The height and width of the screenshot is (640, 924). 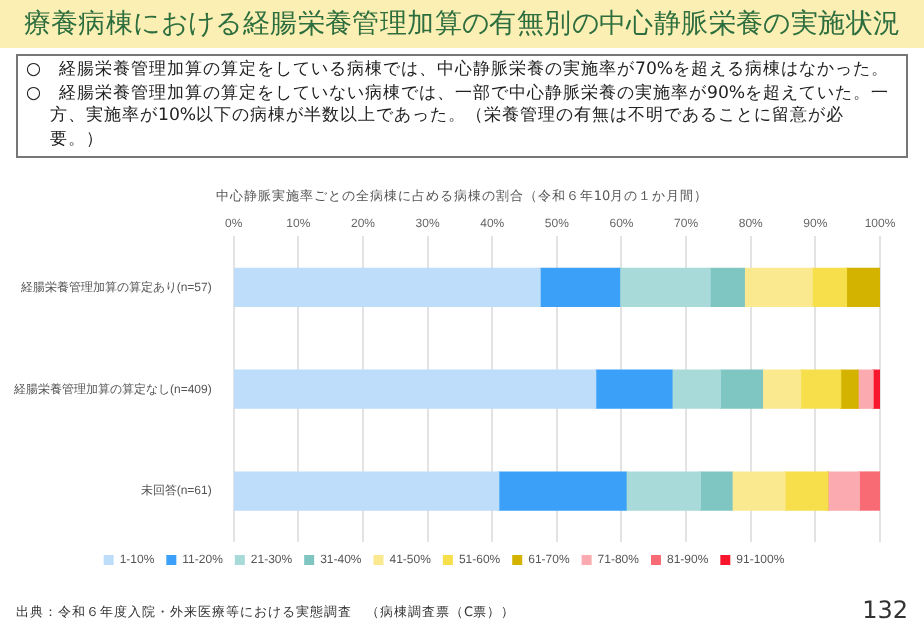 What do you see at coordinates (885, 610) in the screenshot?
I see `text: 132` at bounding box center [885, 610].